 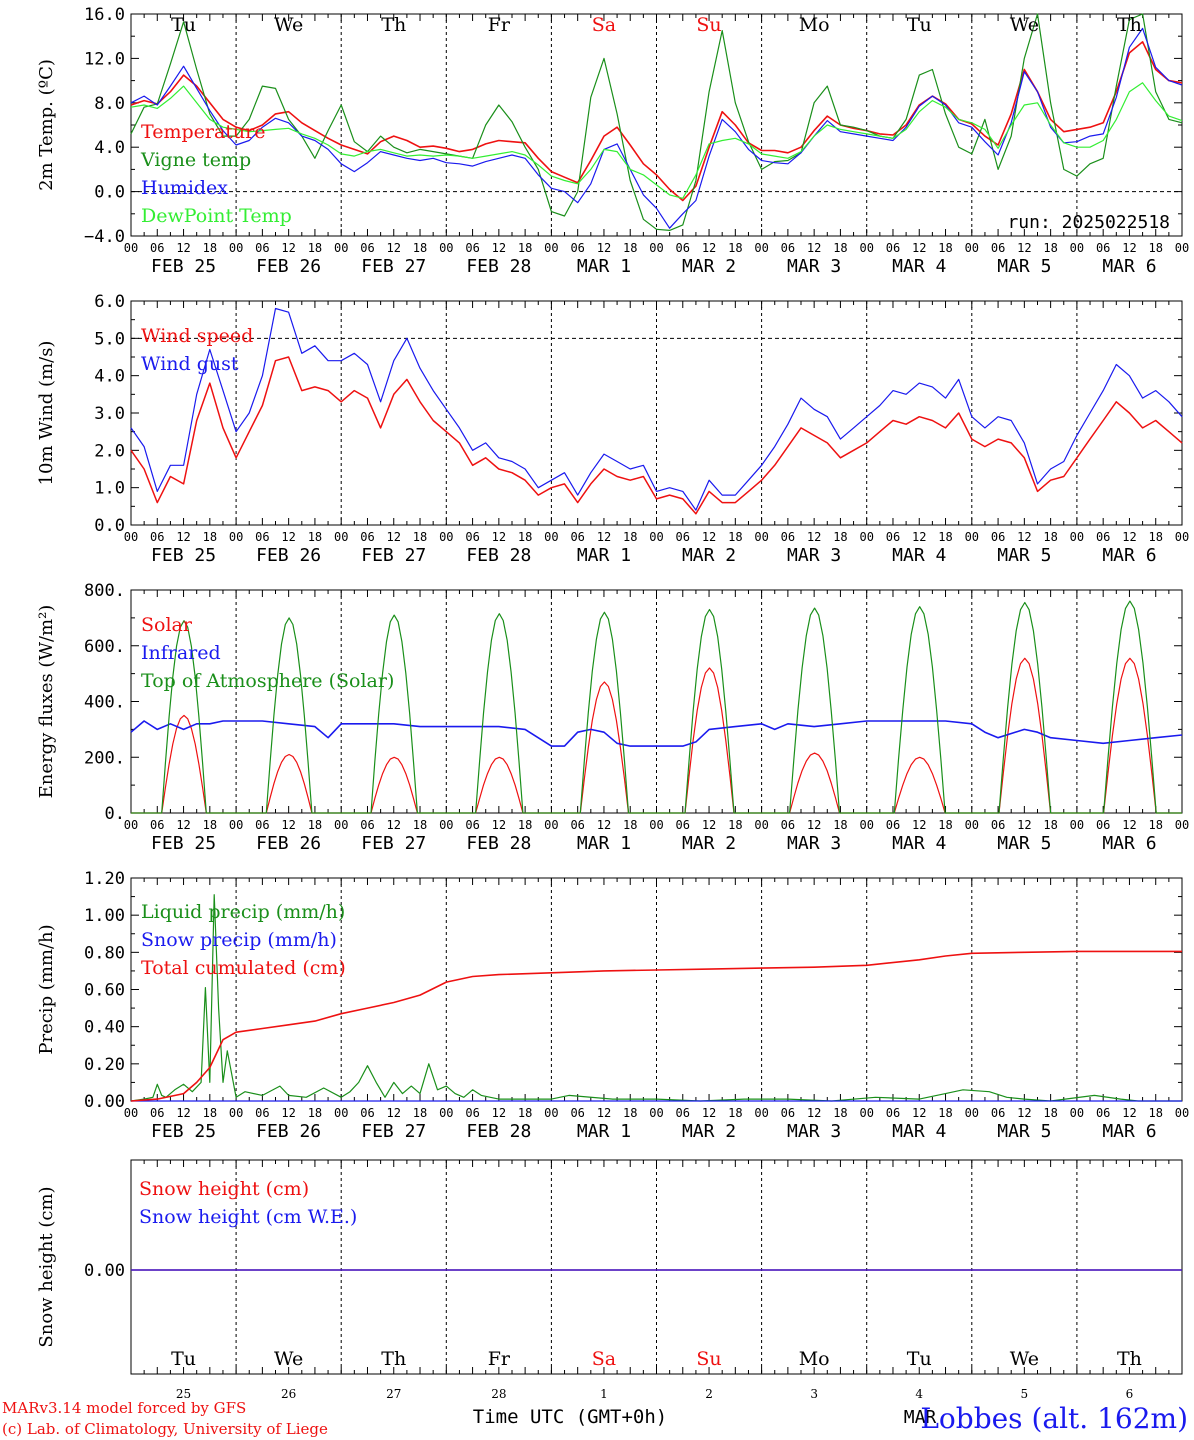 What do you see at coordinates (499, 25) in the screenshot?
I see `day-name: Fr` at bounding box center [499, 25].